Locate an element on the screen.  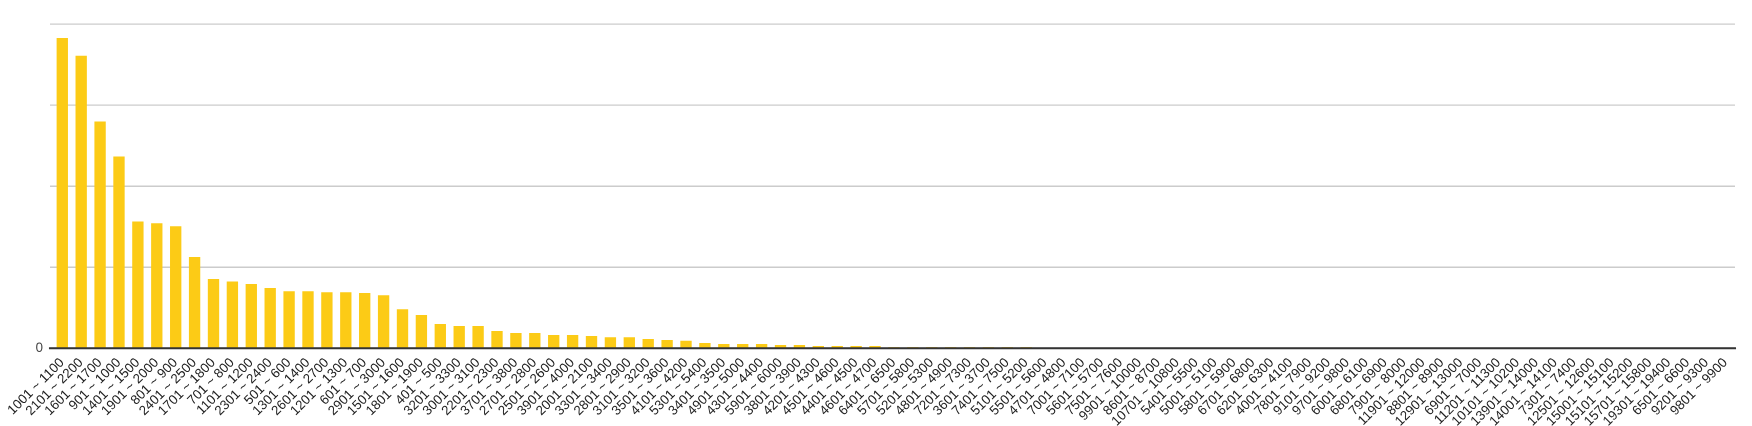
text: 0 is located at coordinates (39, 347).